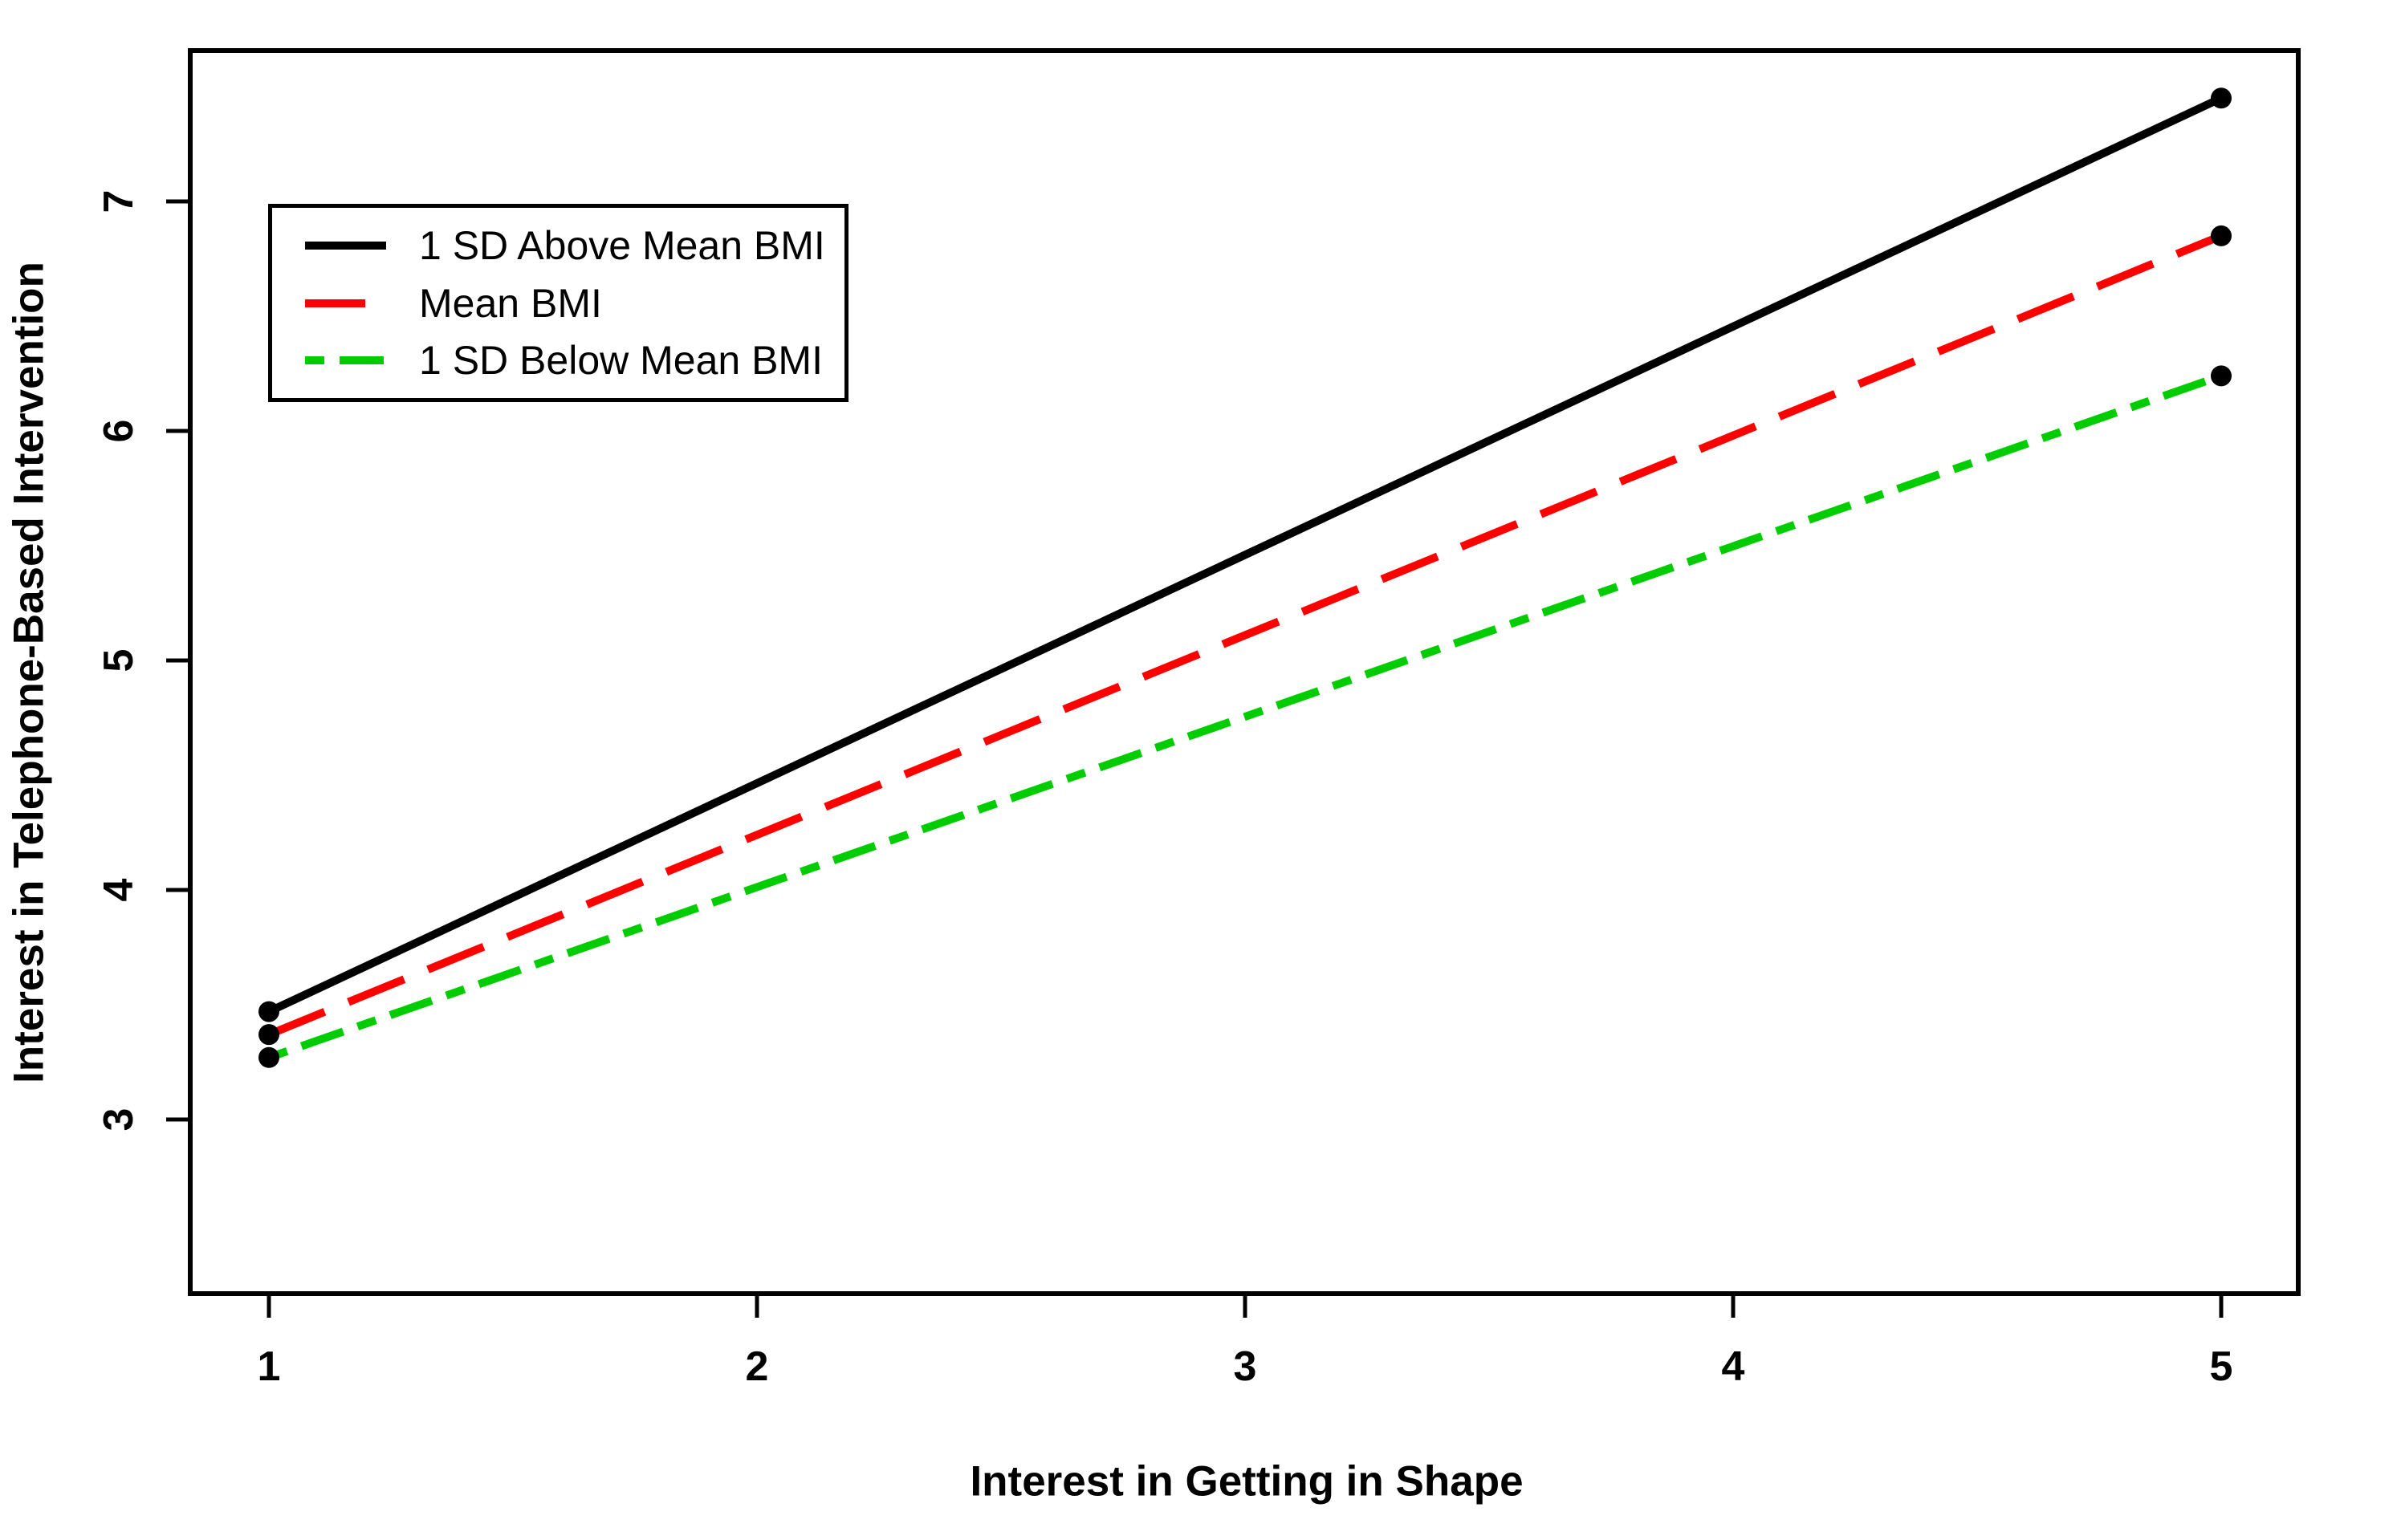 Image resolution: width=2401 pixels, height=1540 pixels. What do you see at coordinates (622, 245) in the screenshot?
I see `legend-label: 1 SD Above Mean BMI` at bounding box center [622, 245].